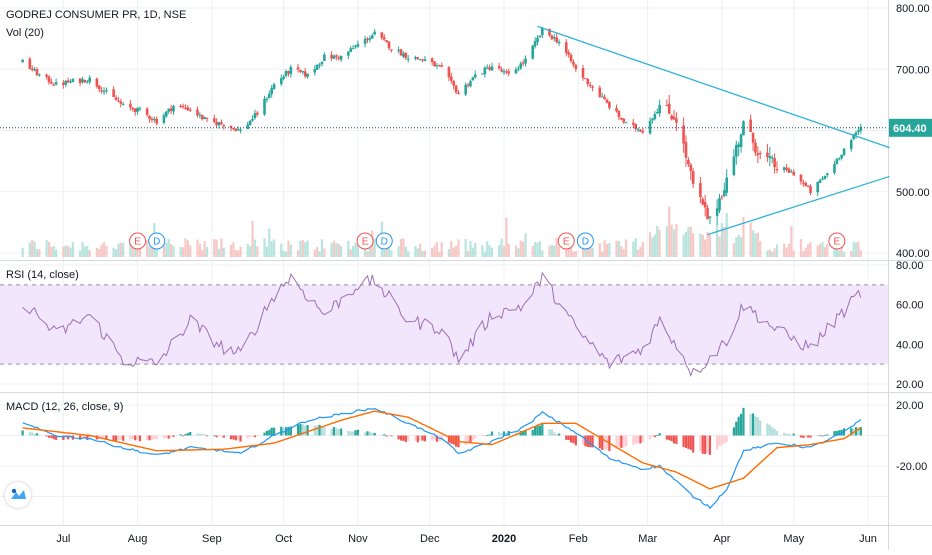 The width and height of the screenshot is (932, 555). What do you see at coordinates (578, 539) in the screenshot?
I see `time-axis-label: Feb` at bounding box center [578, 539].